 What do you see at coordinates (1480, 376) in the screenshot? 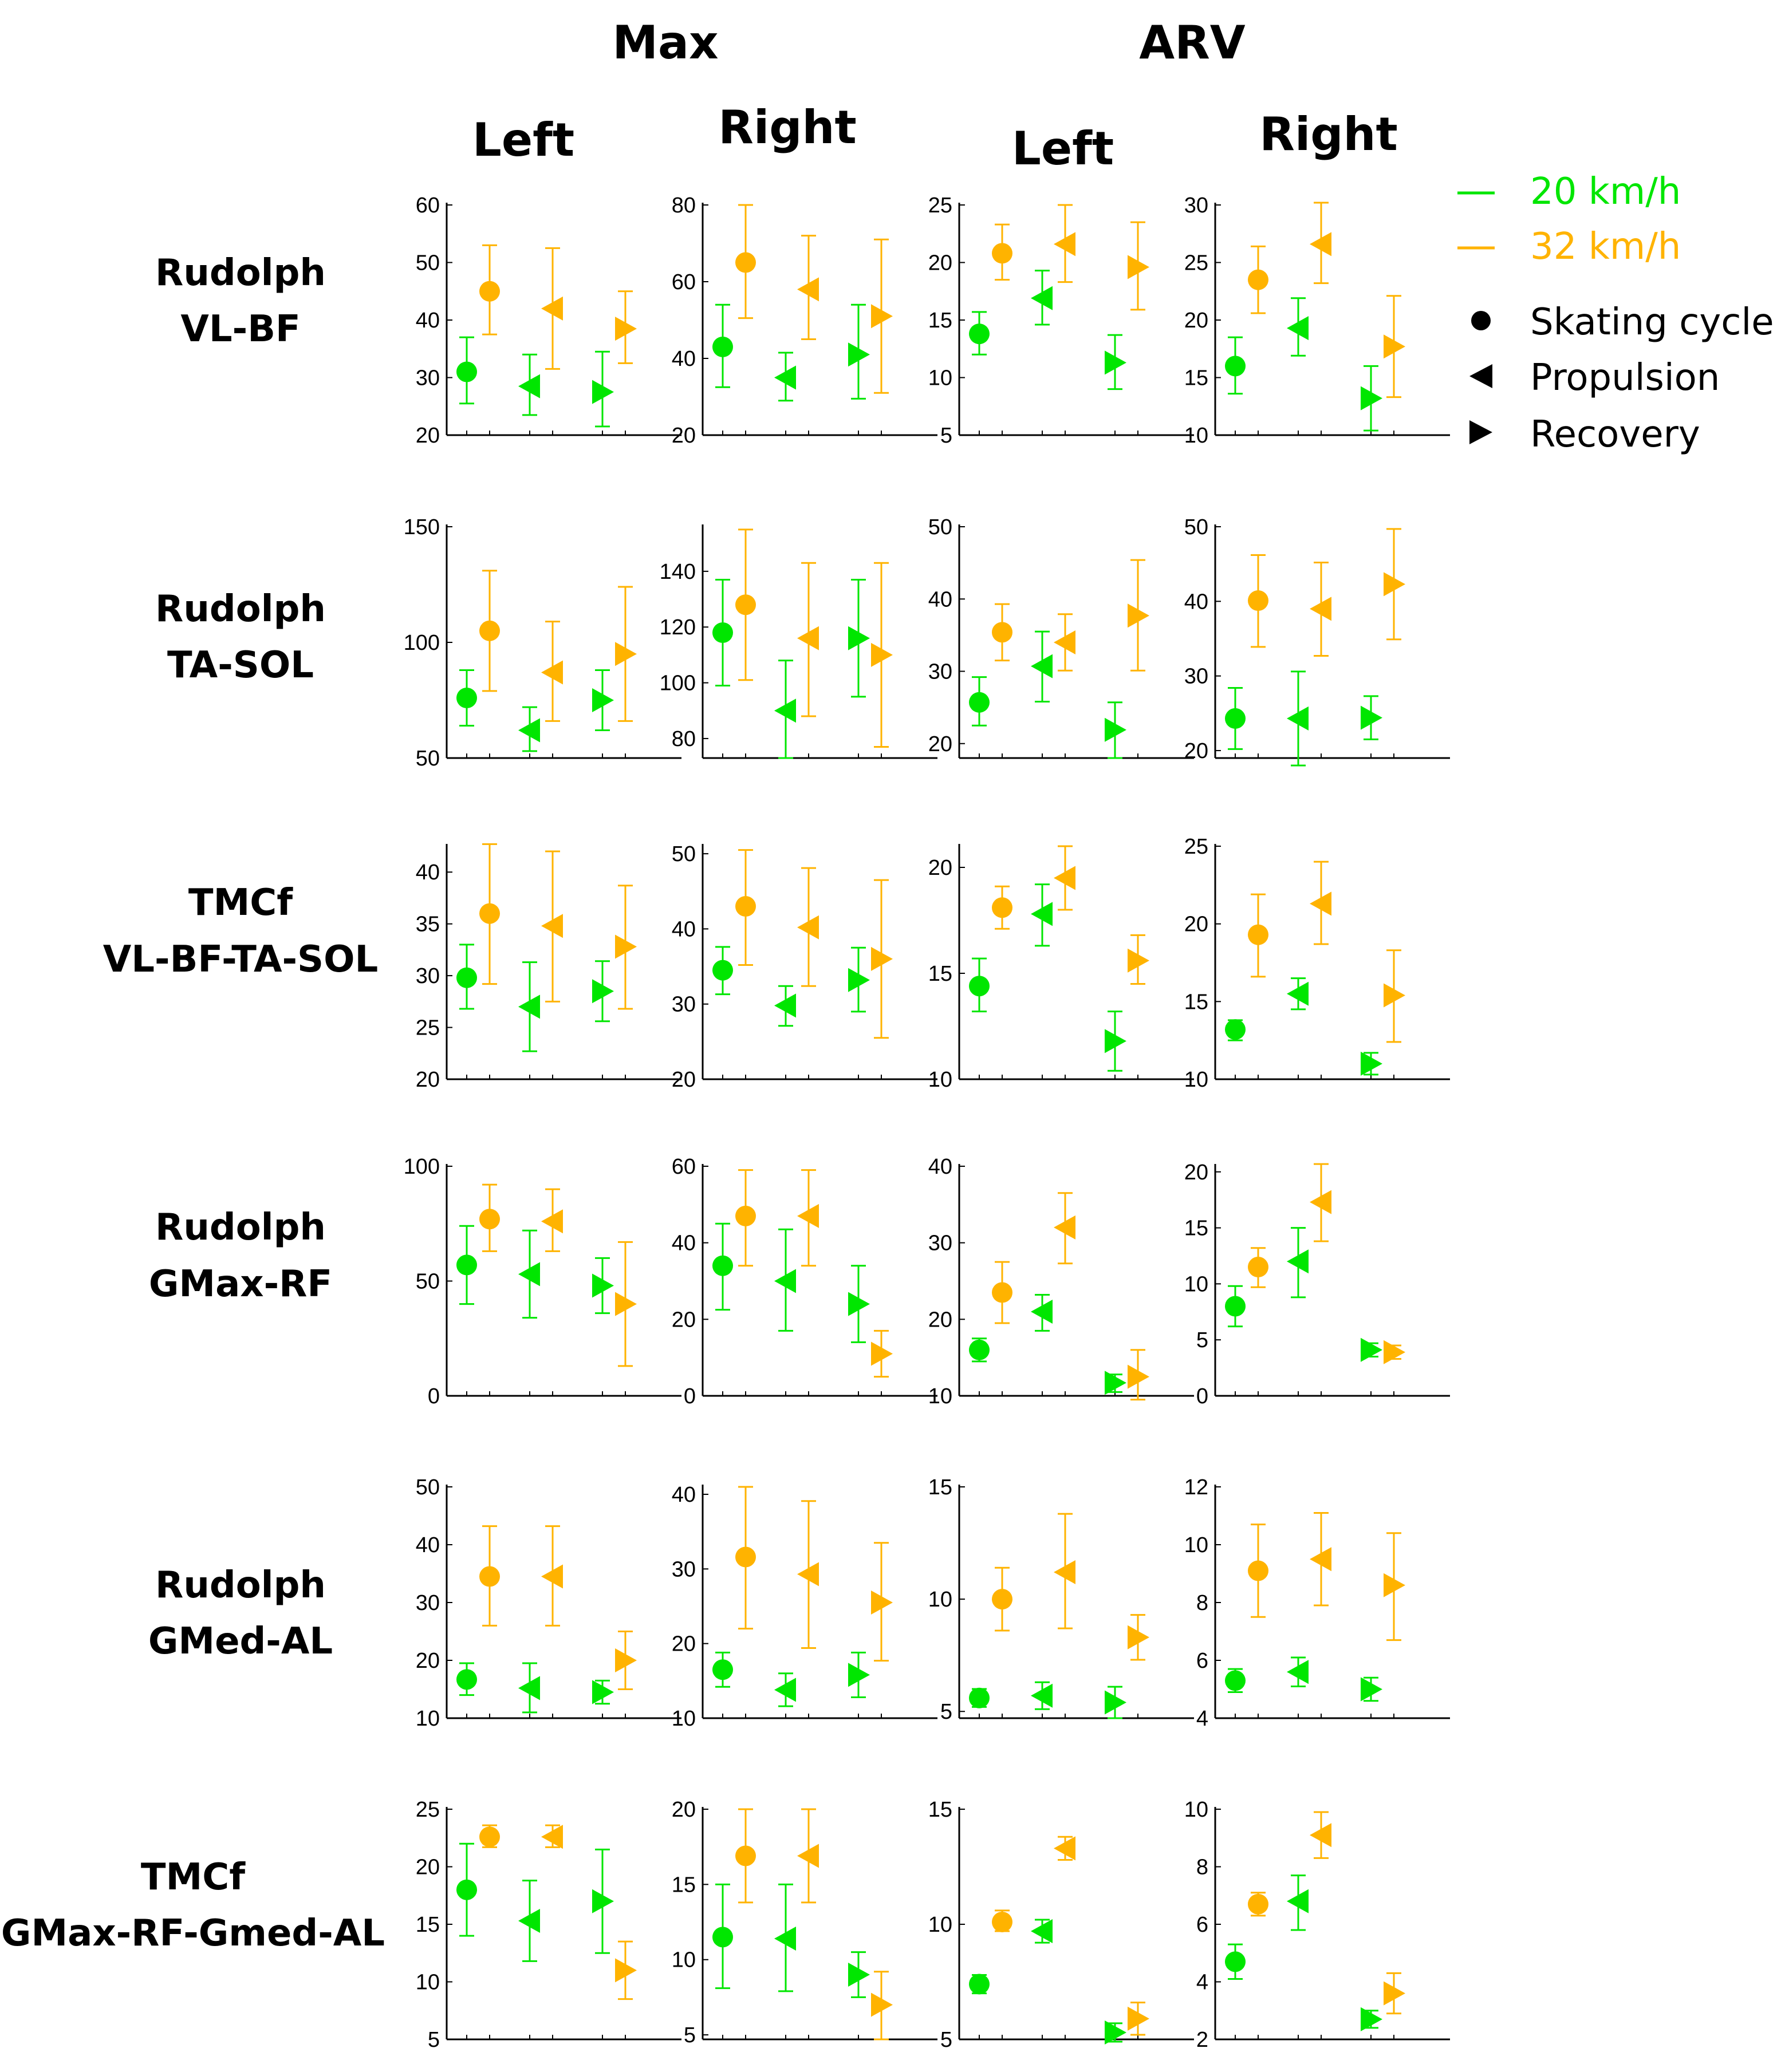
I see `left-triangle-marker-icon` at bounding box center [1480, 376].